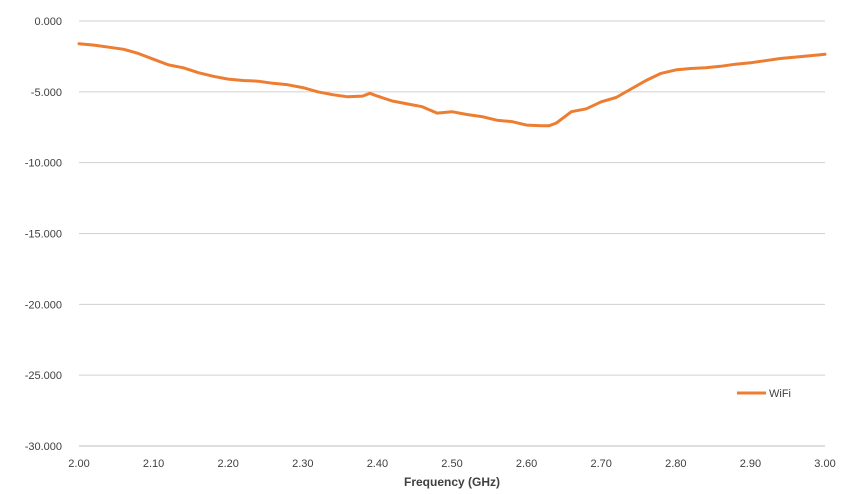  Describe the element at coordinates (43, 447) in the screenshot. I see `y-tick-label: -30.000` at that location.